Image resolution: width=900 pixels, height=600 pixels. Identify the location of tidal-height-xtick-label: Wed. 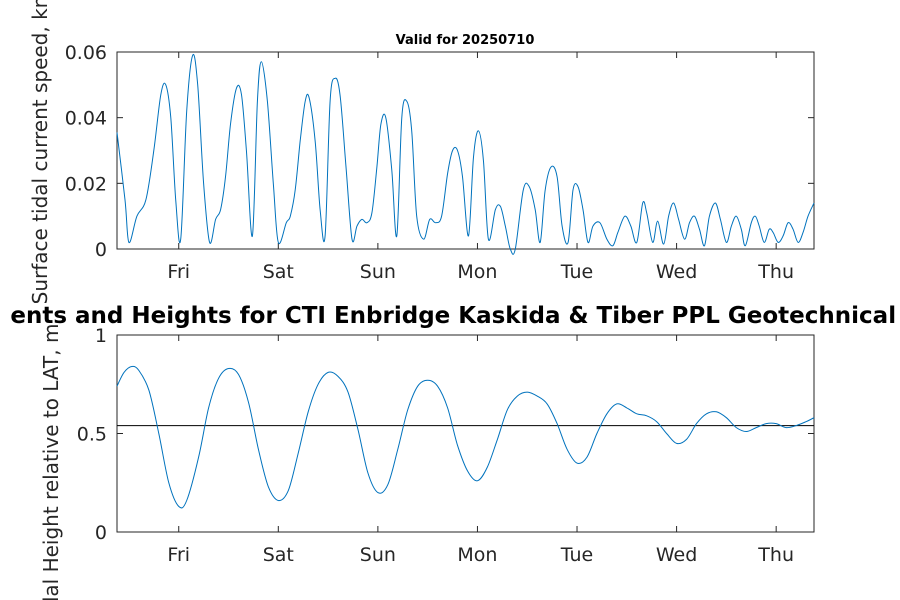
(676, 555).